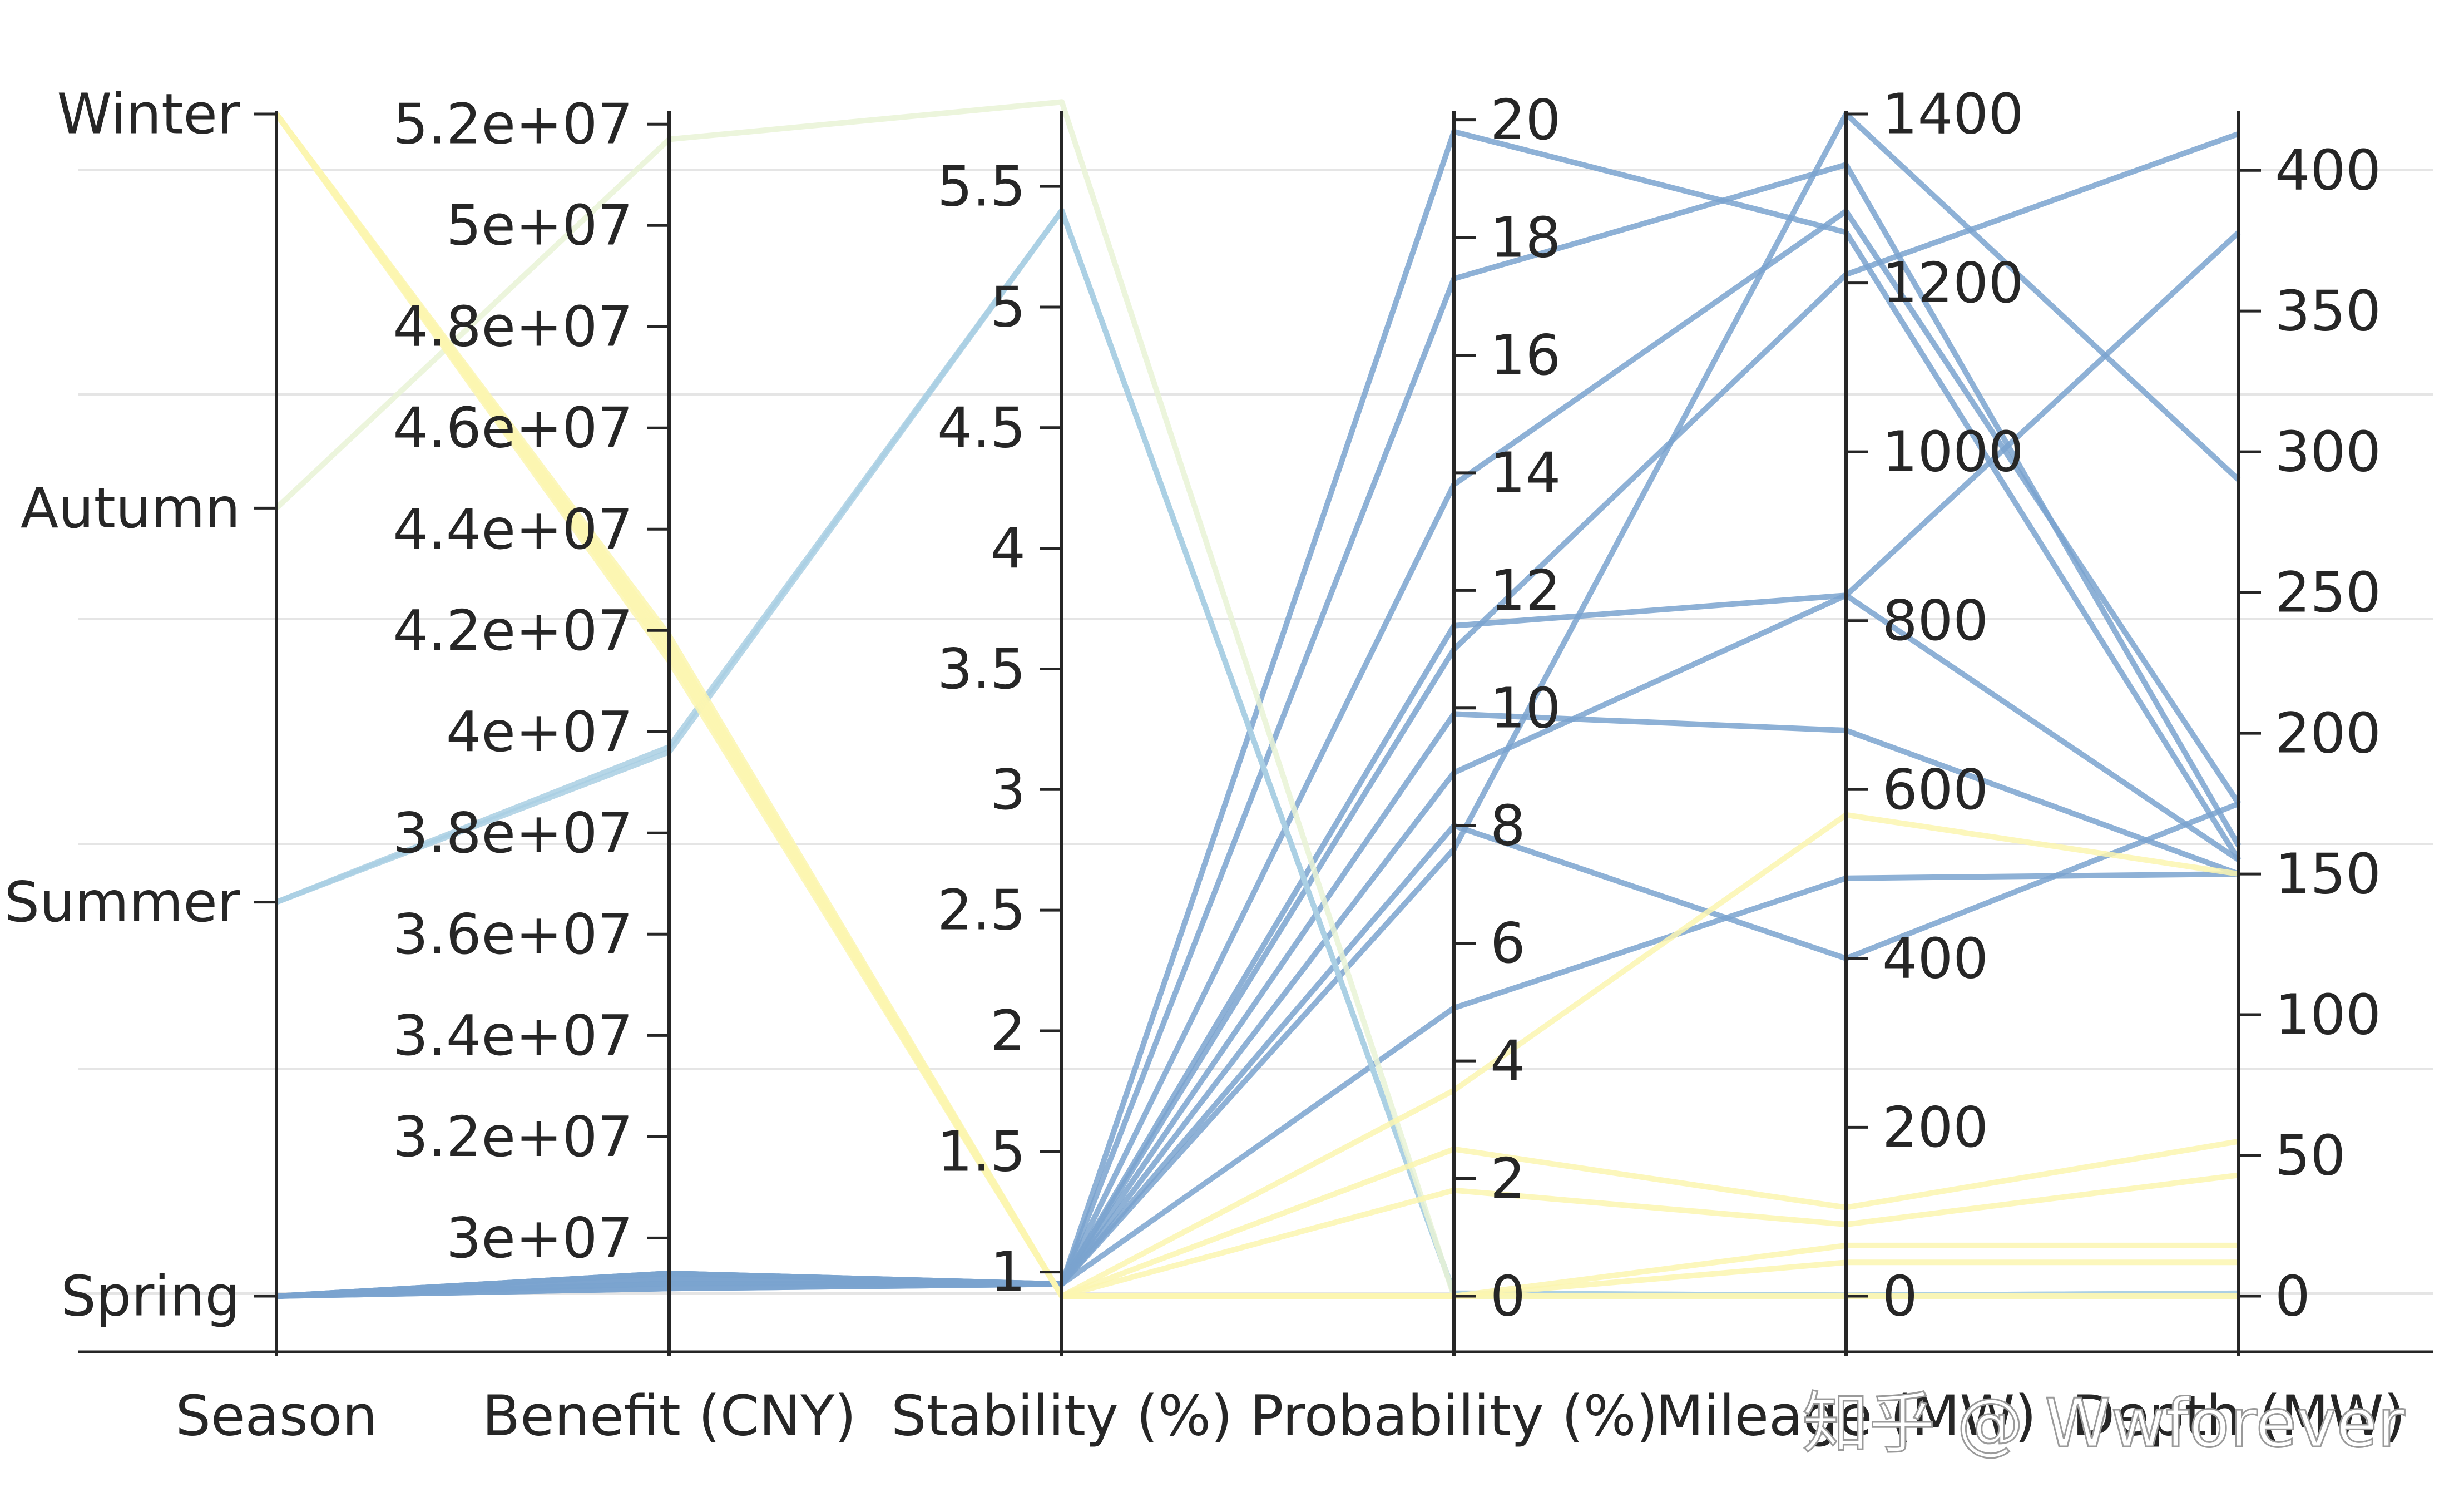 The width and height of the screenshot is (2464, 1502). What do you see at coordinates (1525, 237) in the screenshot?
I see `tick-label-probability: 18` at bounding box center [1525, 237].